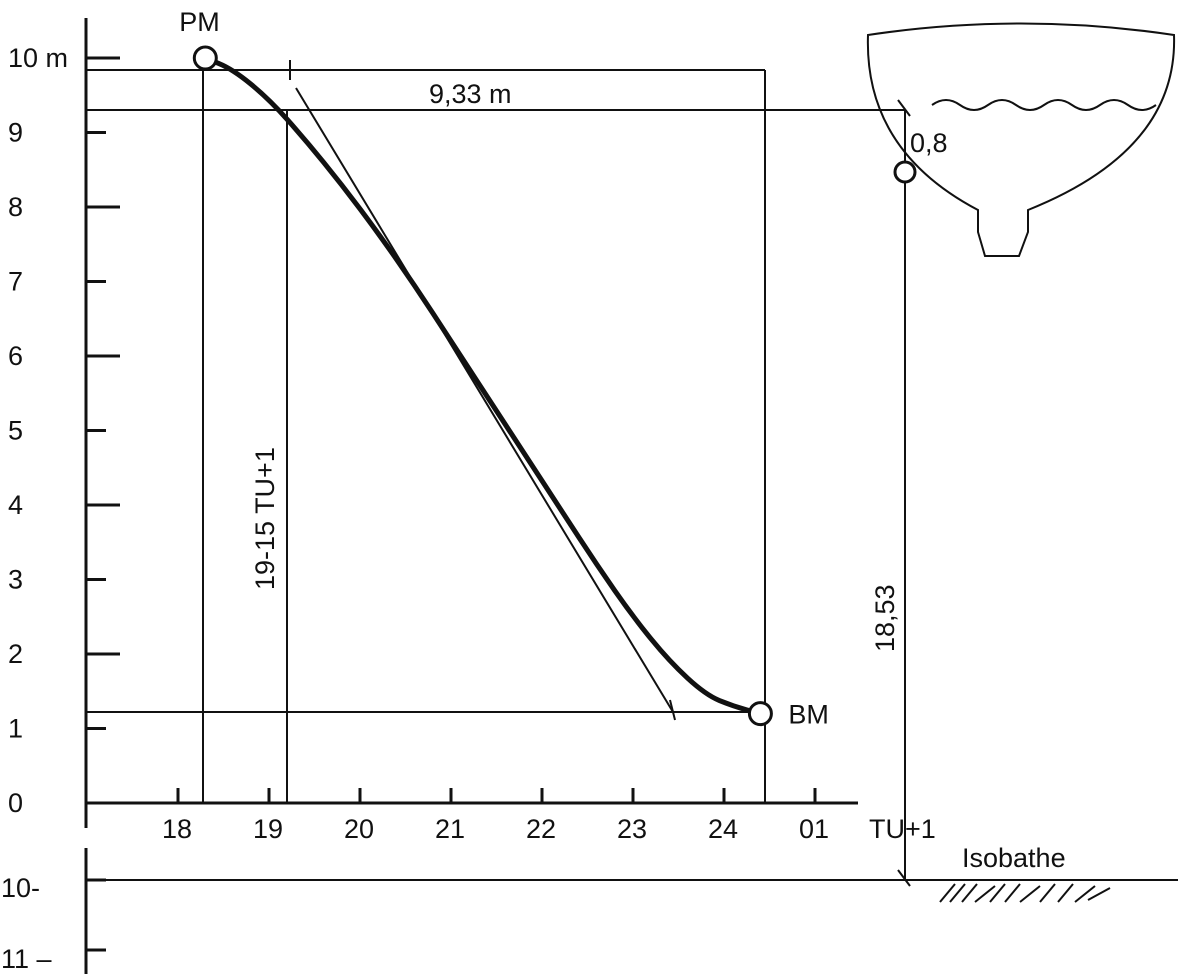  Describe the element at coordinates (15, 654) in the screenshot. I see `y-tick-label-2: 2` at that location.